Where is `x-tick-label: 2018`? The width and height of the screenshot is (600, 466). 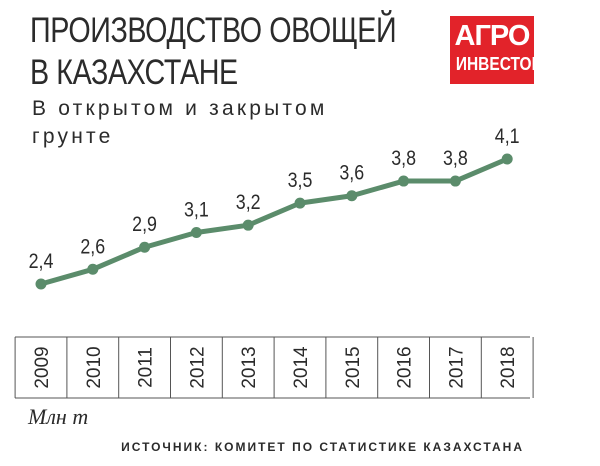 x-tick-label: 2018 is located at coordinates (508, 367).